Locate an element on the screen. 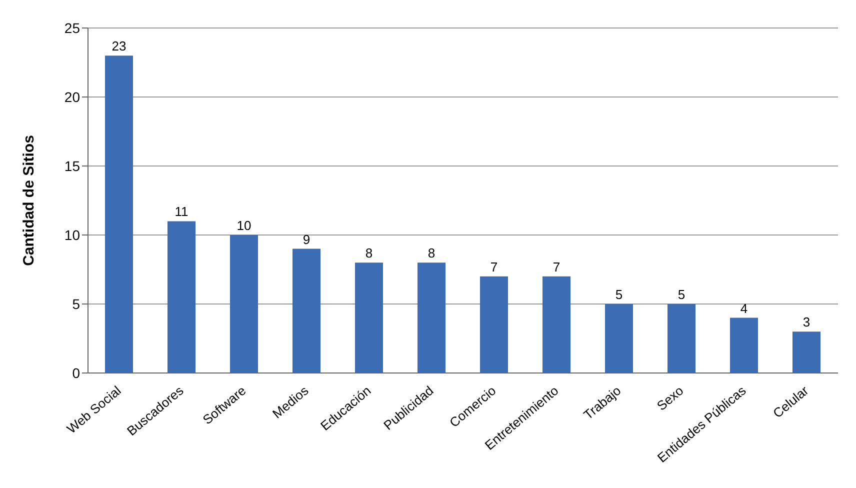  y-tick-label: 10 is located at coordinates (72, 234).